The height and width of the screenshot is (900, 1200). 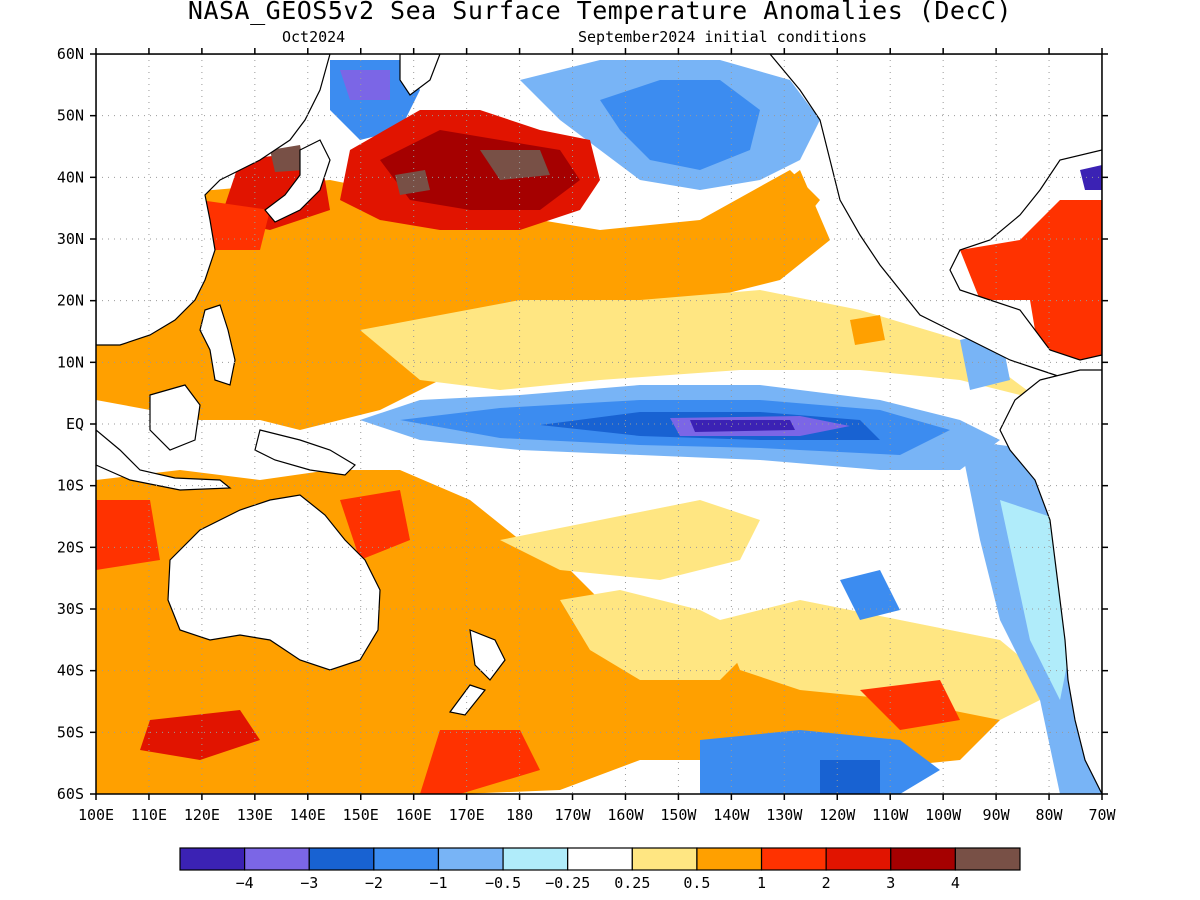 What do you see at coordinates (202, 815) in the screenshot?
I see `lon-label-120e: 120E` at bounding box center [202, 815].